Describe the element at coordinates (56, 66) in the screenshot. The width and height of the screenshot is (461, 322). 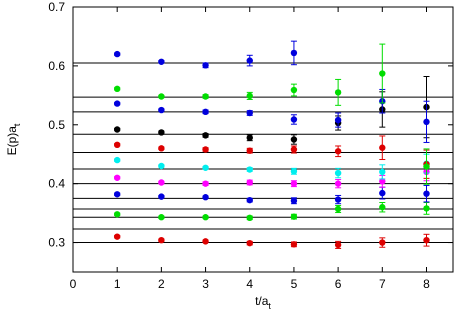
I see `y-tick-label: 0.6` at that location.